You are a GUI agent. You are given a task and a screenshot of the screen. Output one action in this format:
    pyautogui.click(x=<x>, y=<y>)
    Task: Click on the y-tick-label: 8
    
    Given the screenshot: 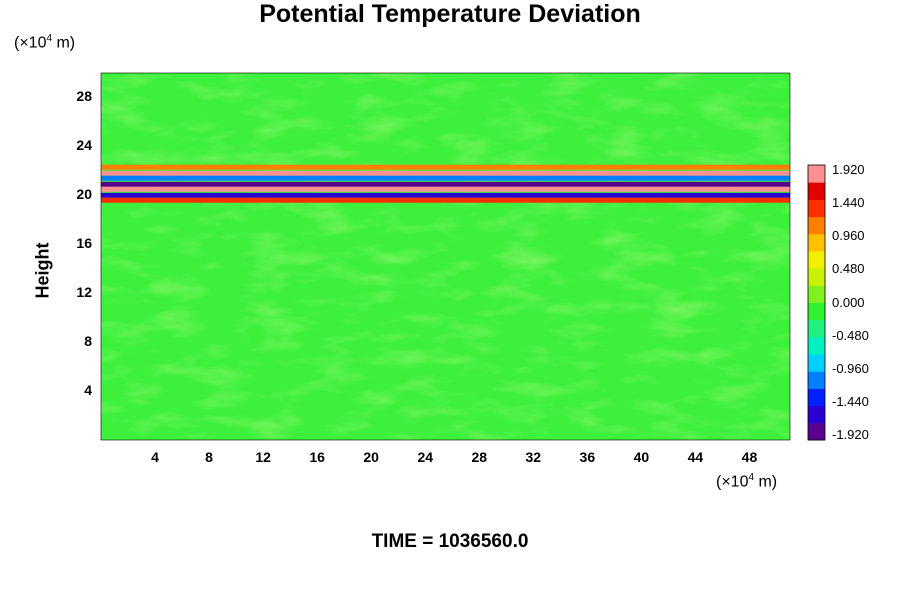 What is the action you would take?
    pyautogui.click(x=88, y=341)
    